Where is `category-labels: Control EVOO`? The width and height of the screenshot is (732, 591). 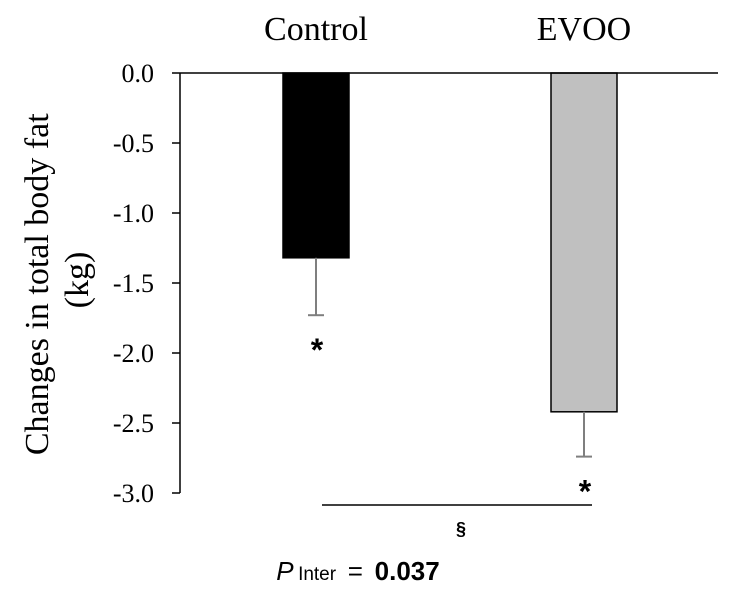
category-labels: Control EVOO is located at coordinates (447, 29).